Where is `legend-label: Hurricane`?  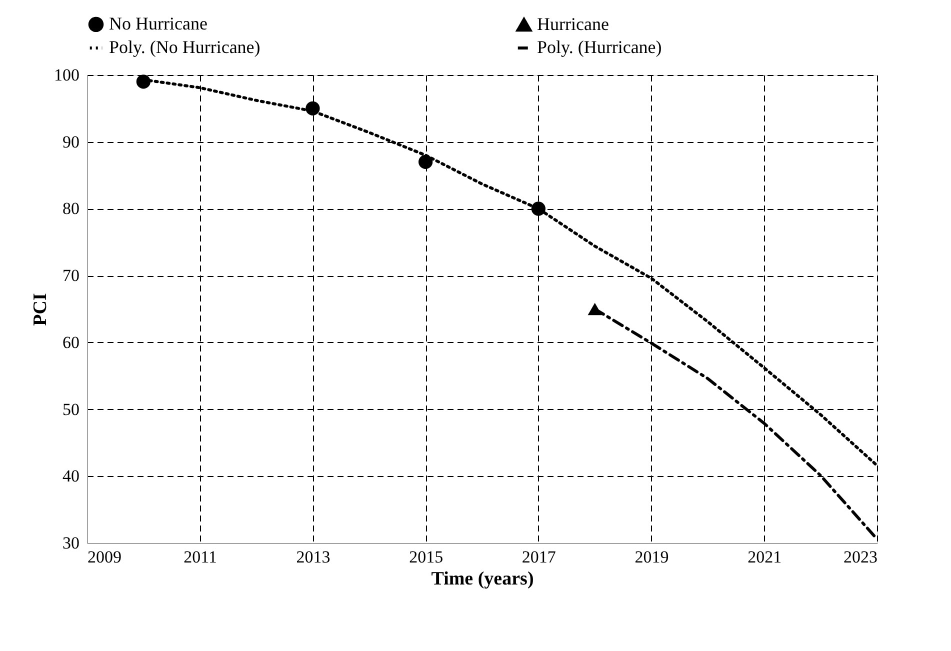 legend-label: Hurricane is located at coordinates (573, 24).